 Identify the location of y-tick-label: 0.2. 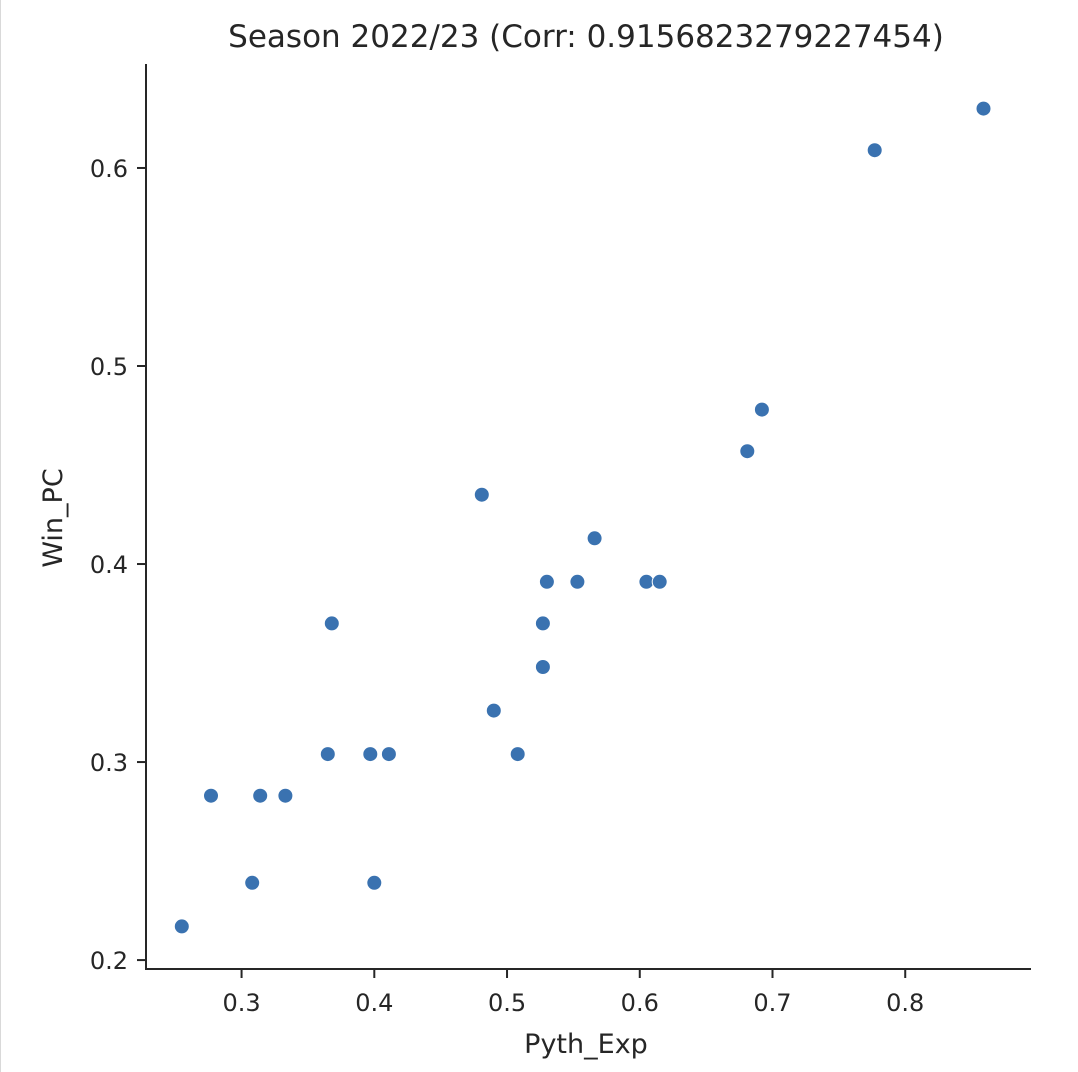
(109, 961).